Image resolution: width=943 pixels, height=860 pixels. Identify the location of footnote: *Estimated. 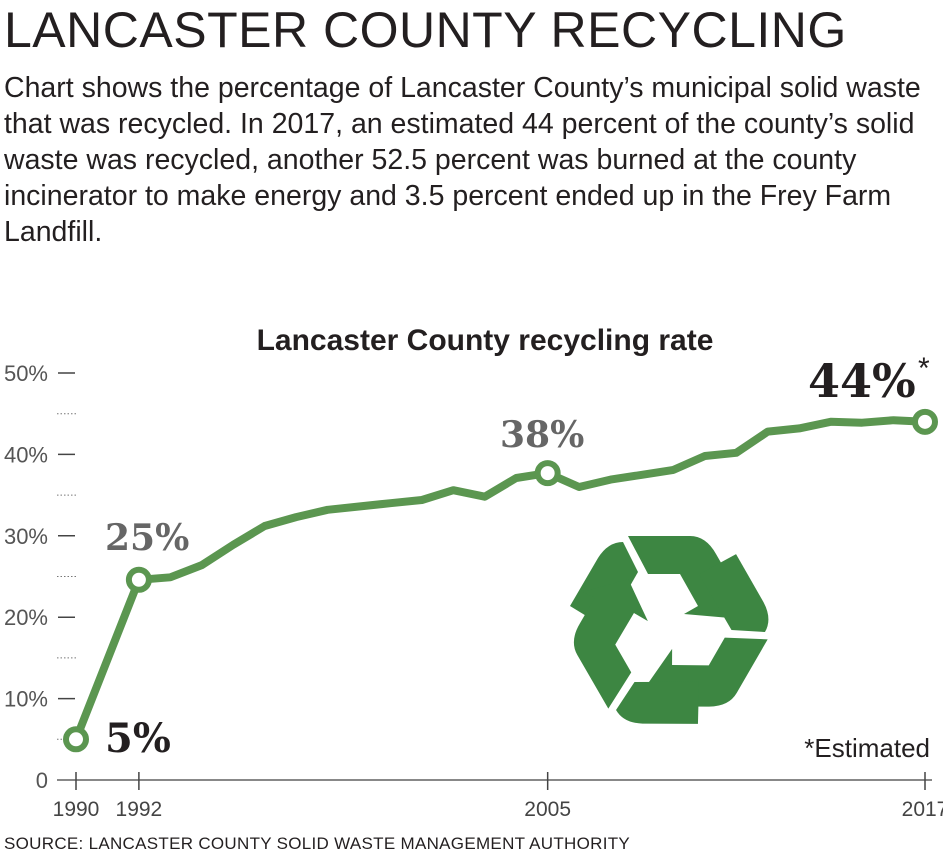
(867, 748).